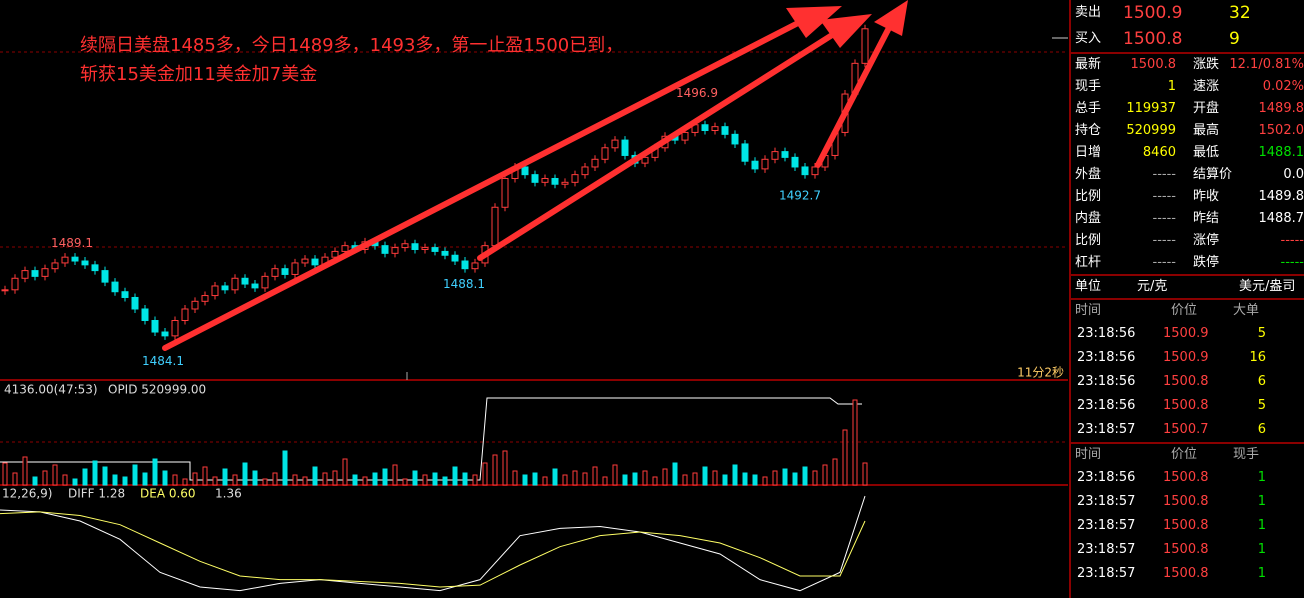 This screenshot has width=1304, height=598. What do you see at coordinates (1187, 454) in the screenshot?
I see `panel-row: 时间 价位 现手` at bounding box center [1187, 454].